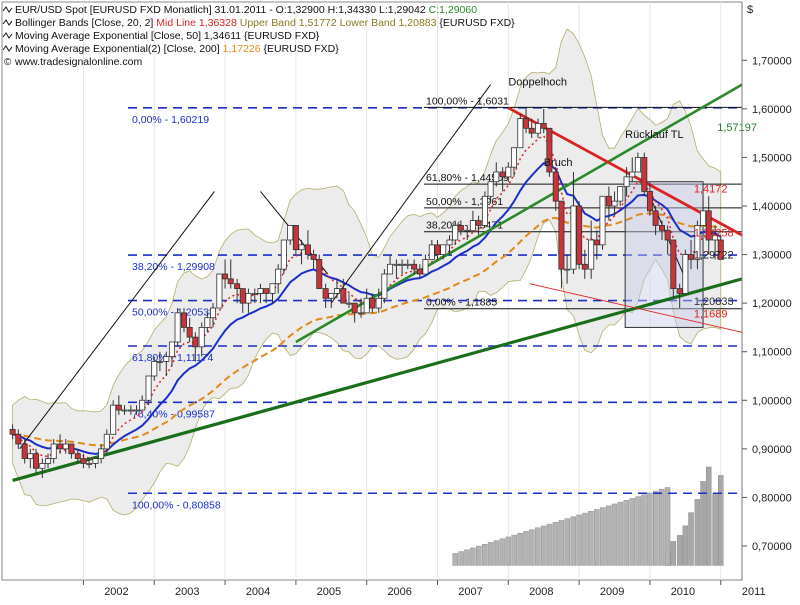  Describe the element at coordinates (772, 207) in the screenshot. I see `y-tick-label: 1,40000` at that location.